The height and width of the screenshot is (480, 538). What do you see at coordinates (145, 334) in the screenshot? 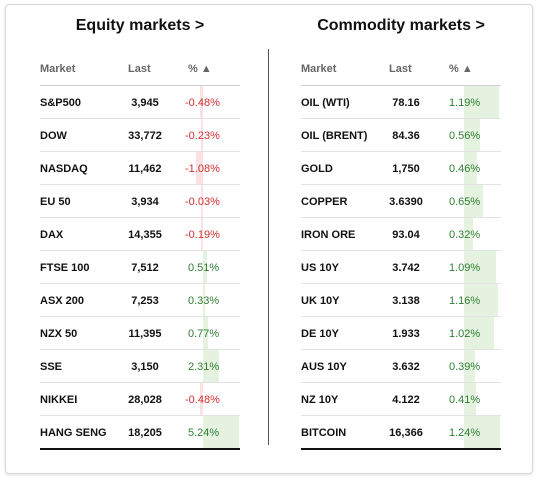
I see `last-price: 11,395` at bounding box center [145, 334].